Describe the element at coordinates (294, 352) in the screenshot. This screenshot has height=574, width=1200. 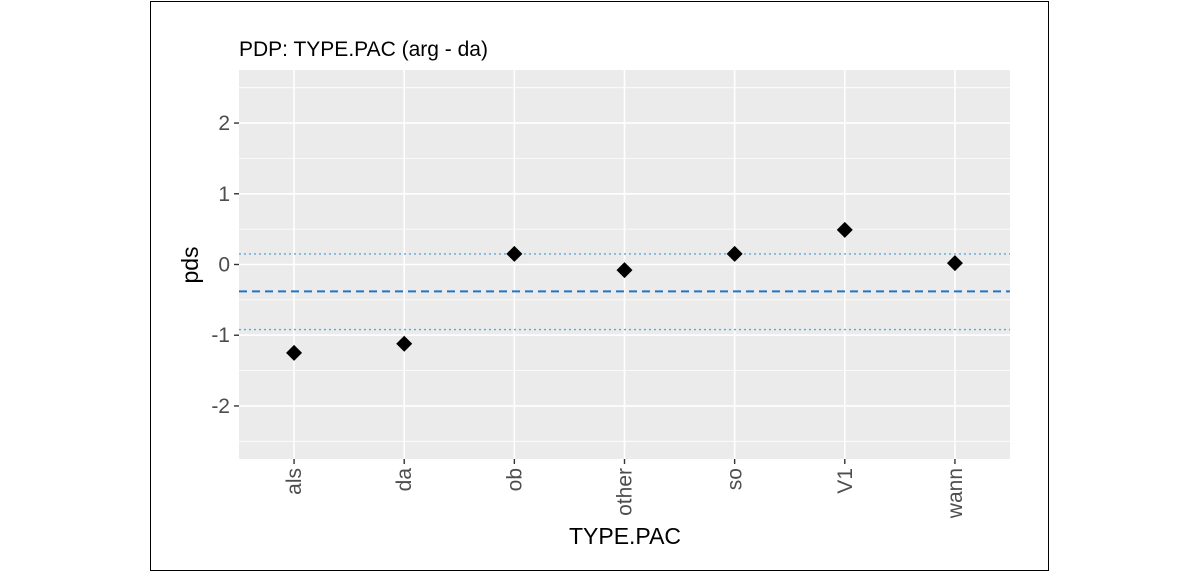
I see `data-point-als` at that location.